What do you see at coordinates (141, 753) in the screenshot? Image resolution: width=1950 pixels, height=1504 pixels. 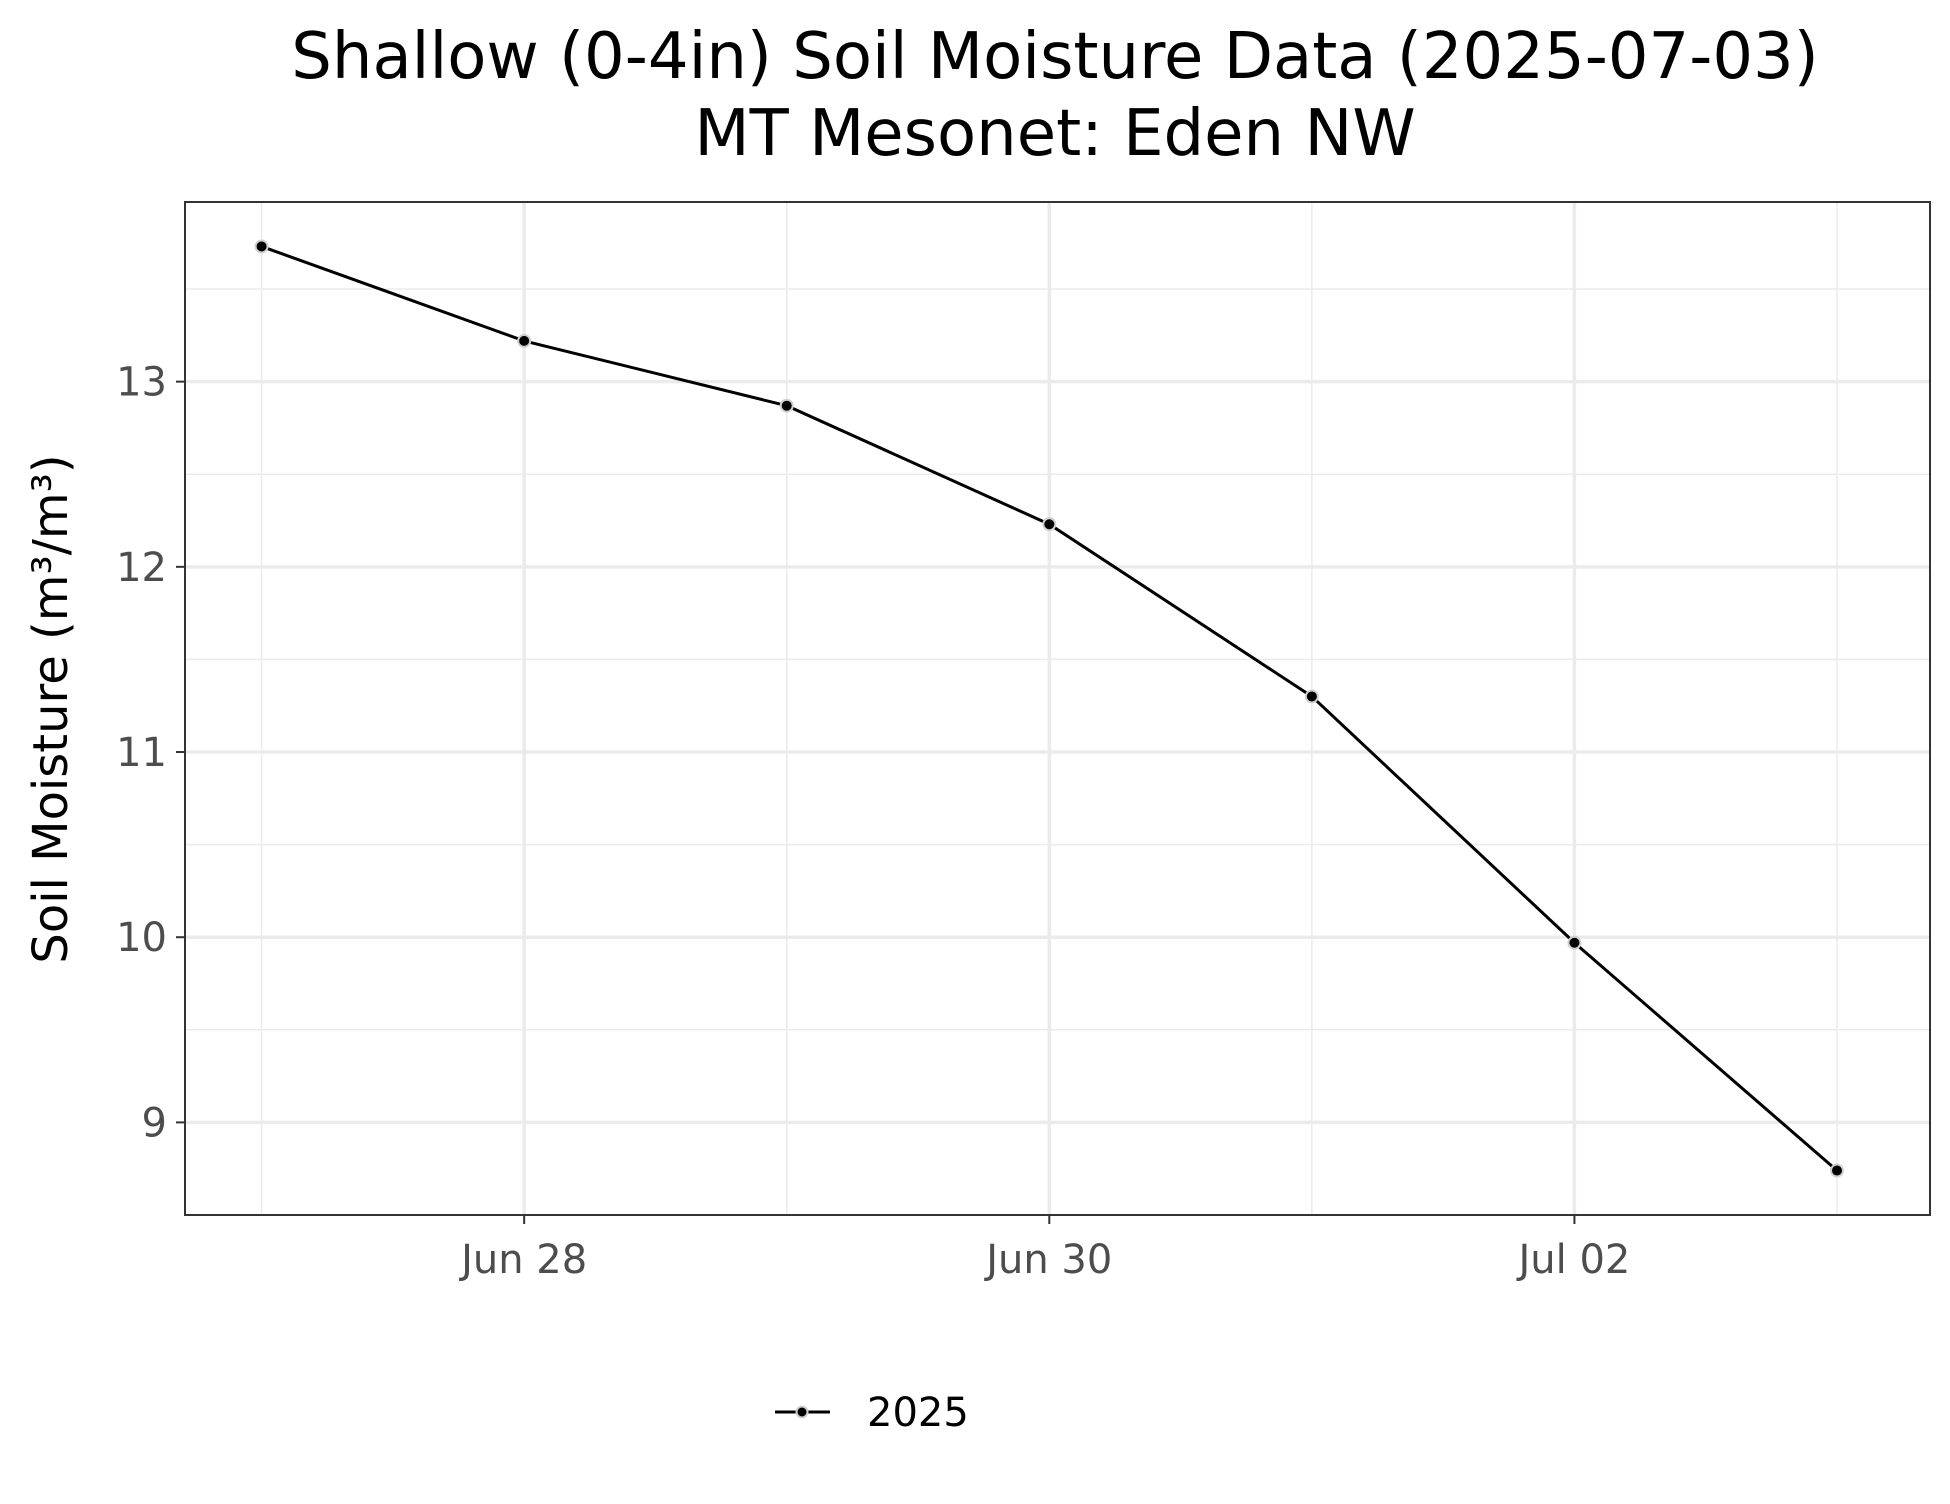 I see `y-tick-label: 11` at bounding box center [141, 753].